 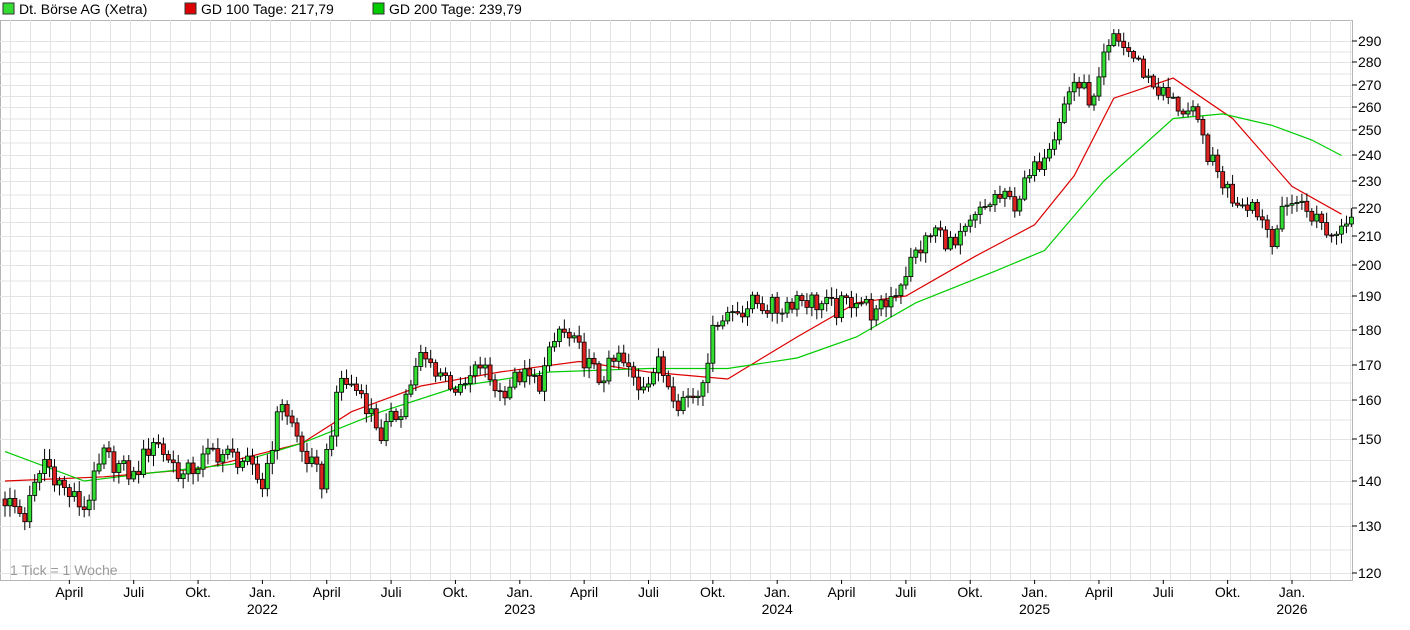 I want to click on y-tick-label: 150, so click(x=1370, y=439).